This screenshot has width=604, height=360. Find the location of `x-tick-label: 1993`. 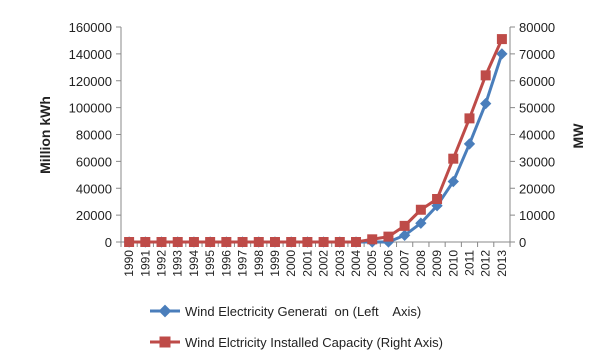

x-tick-label: 1993 is located at coordinates (178, 263).